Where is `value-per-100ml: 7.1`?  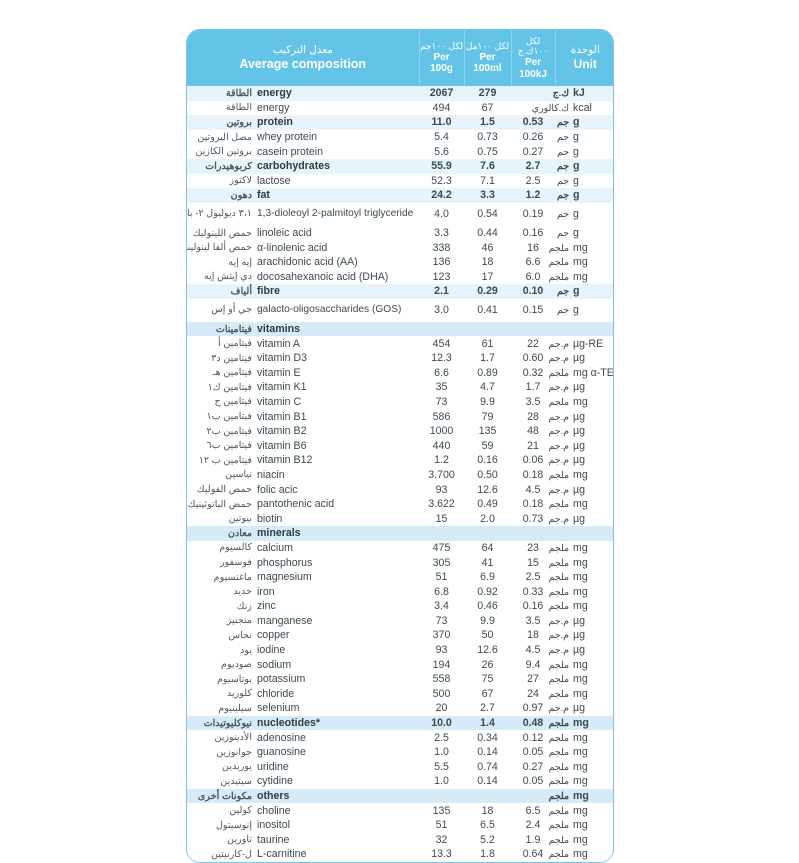
value-per-100ml: 7.1 is located at coordinates (487, 181).